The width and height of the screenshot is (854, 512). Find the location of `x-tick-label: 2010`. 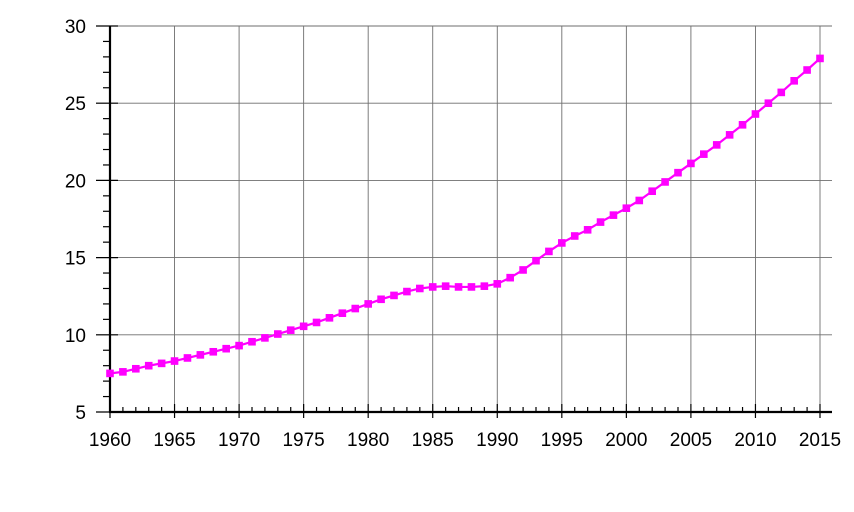

x-tick-label: 2010 is located at coordinates (755, 440).